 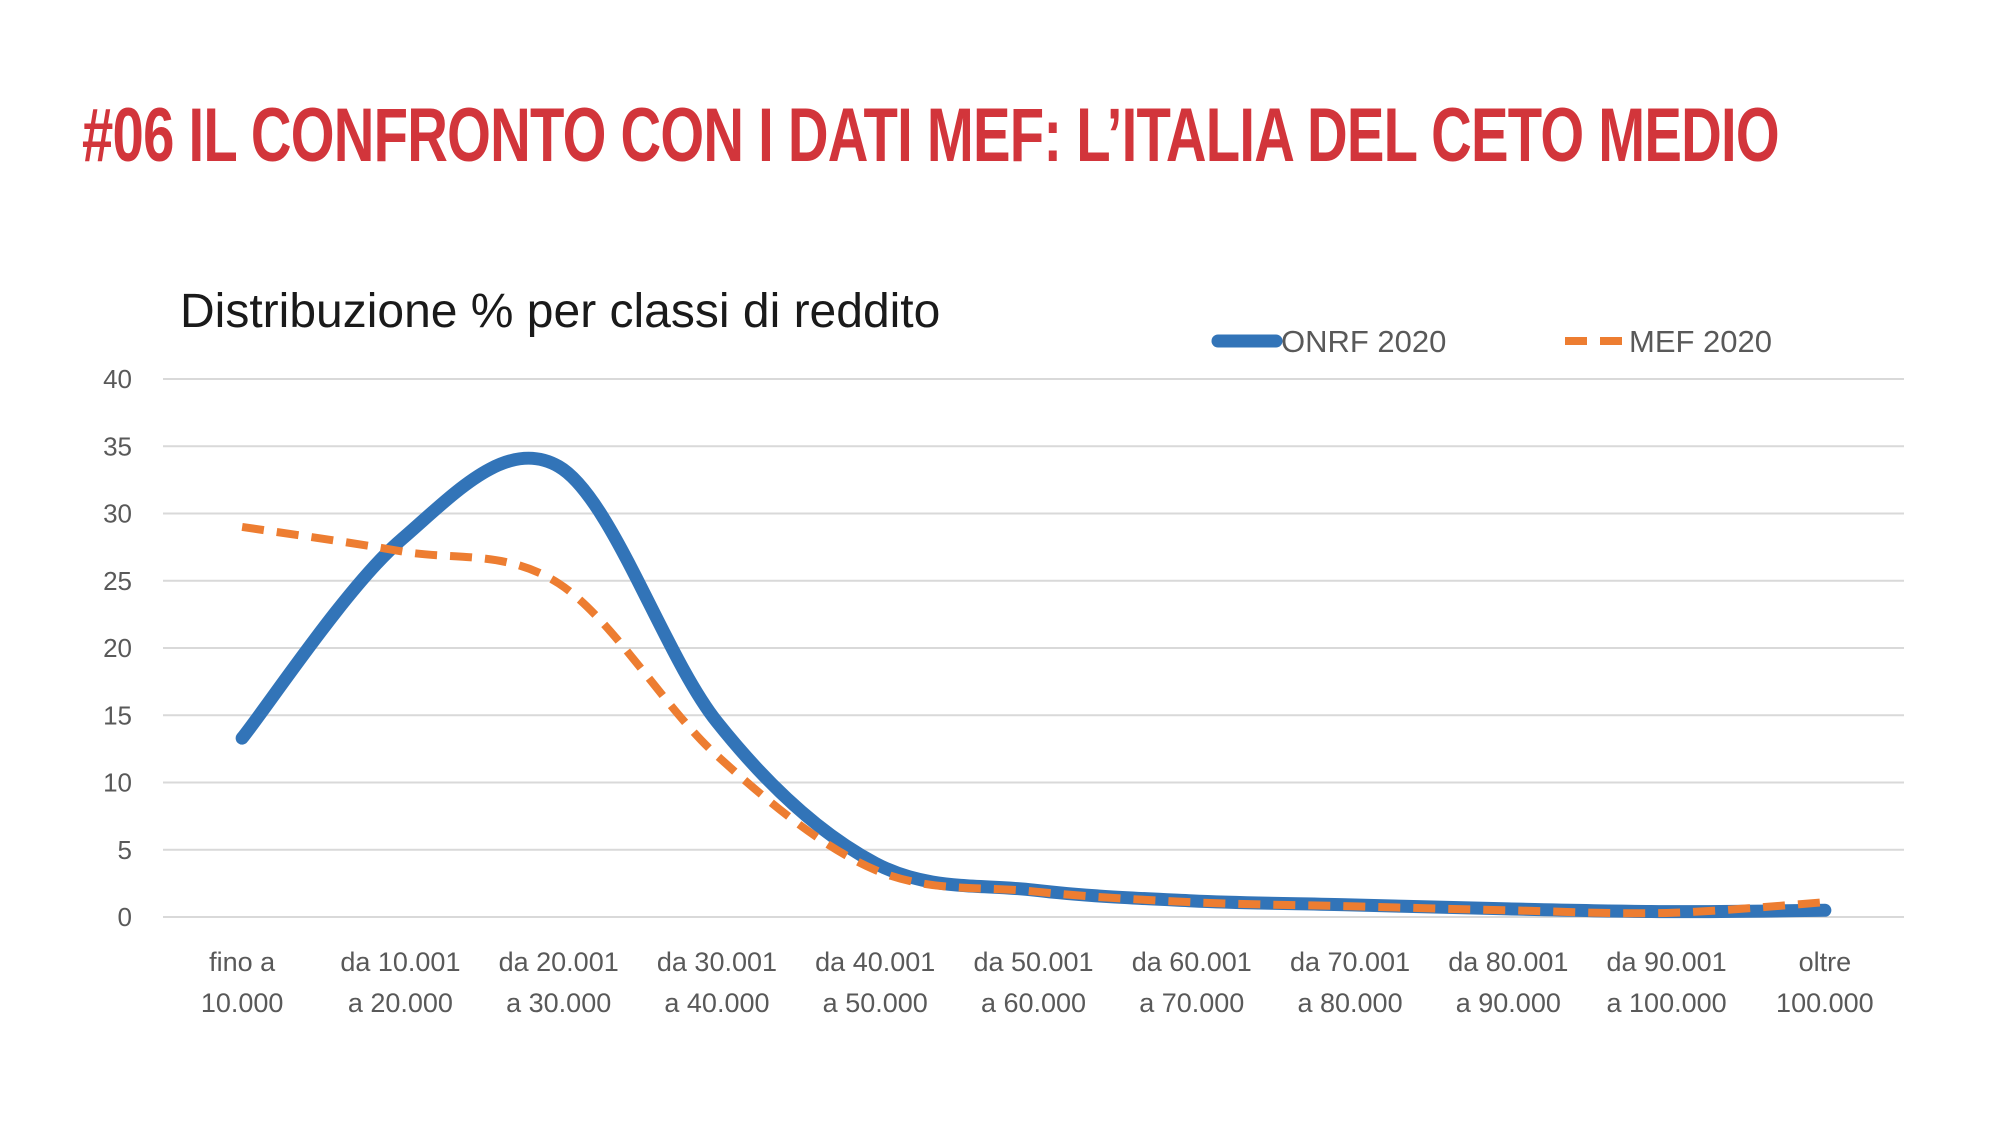 I want to click on x-category-label: da 10.001, so click(x=400, y=962).